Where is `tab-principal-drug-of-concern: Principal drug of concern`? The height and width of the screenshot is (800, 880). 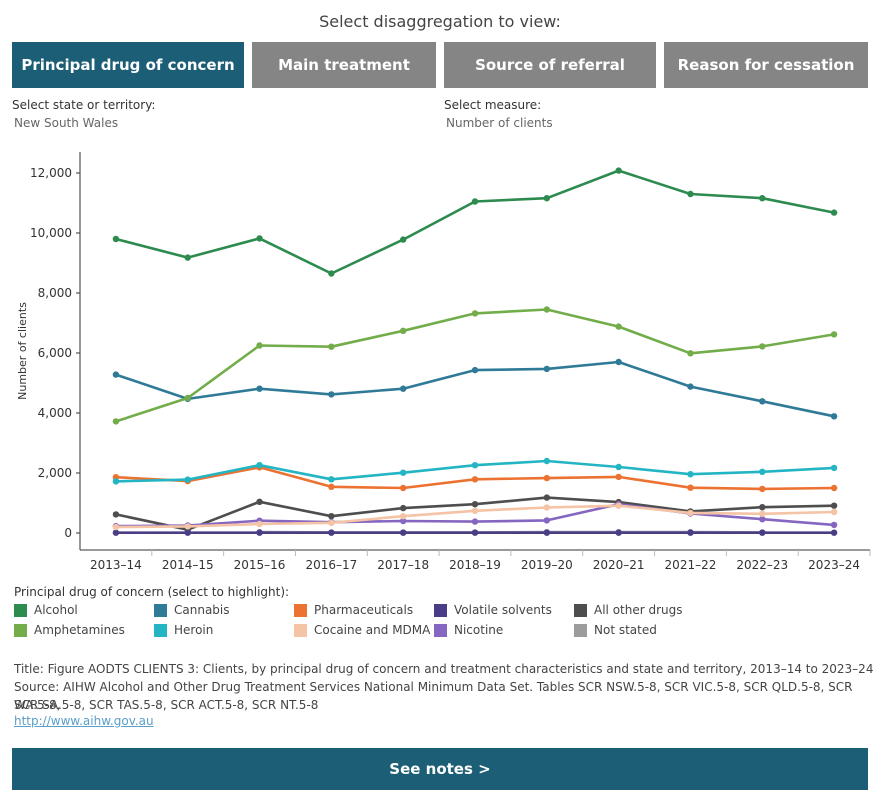
tab-principal-drug-of-concern: Principal drug of concern is located at coordinates (128, 65).